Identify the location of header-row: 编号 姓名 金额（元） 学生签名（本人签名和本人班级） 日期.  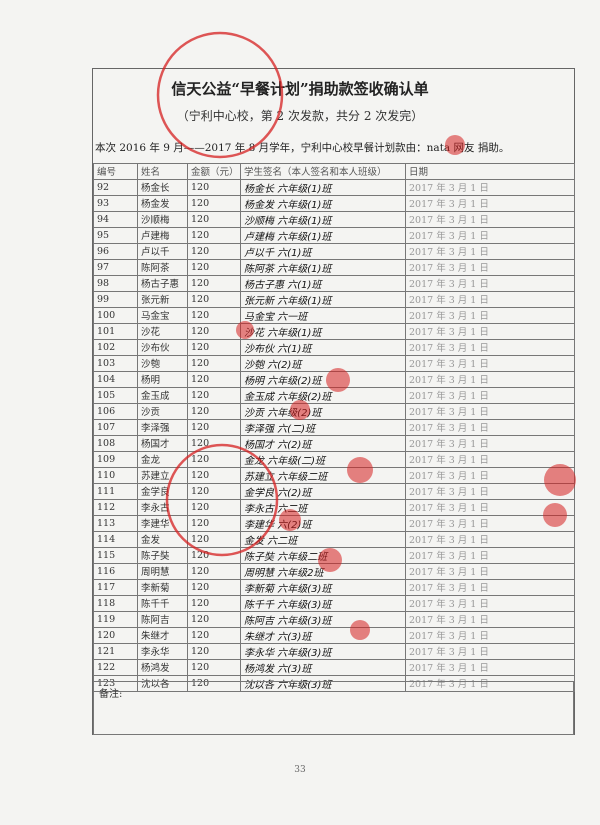
(334, 171).